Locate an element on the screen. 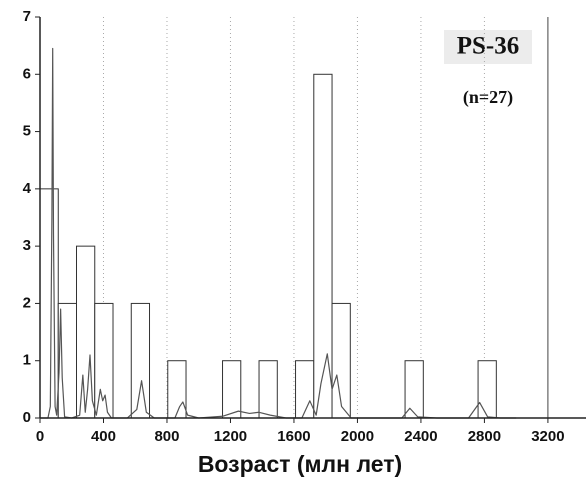  x-tick-label: 400 is located at coordinates (103, 436).